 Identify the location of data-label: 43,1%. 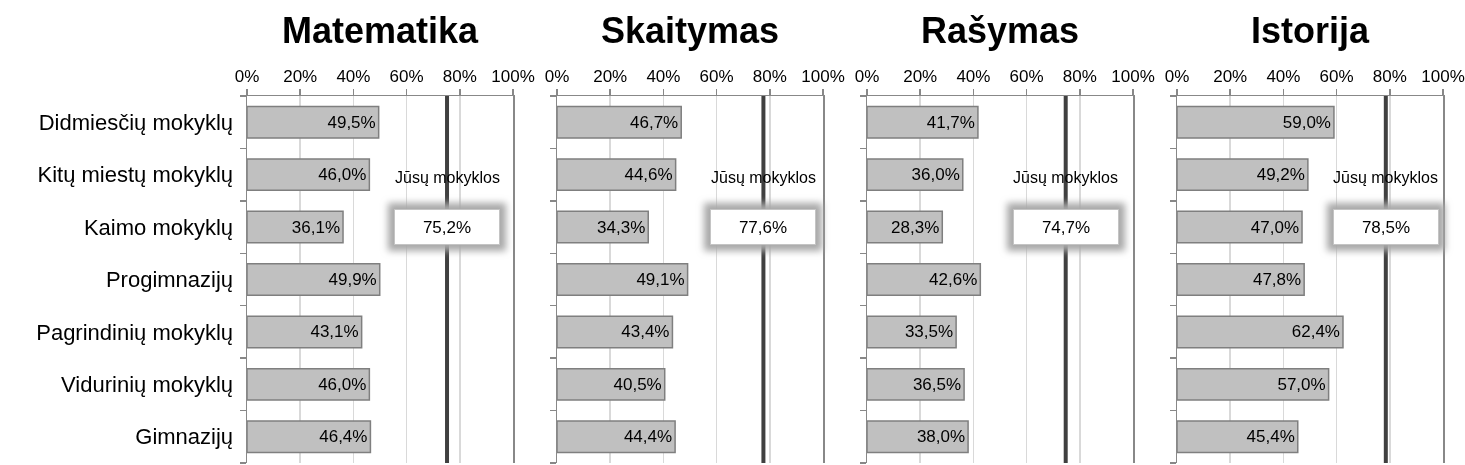
(334, 332).